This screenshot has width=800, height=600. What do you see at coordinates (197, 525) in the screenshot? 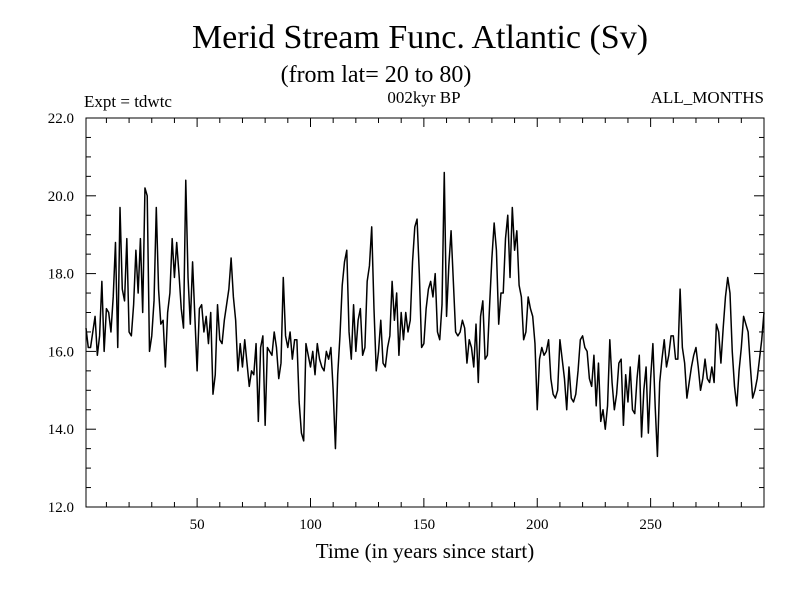
I see `x-tick-label: 50` at bounding box center [197, 525].